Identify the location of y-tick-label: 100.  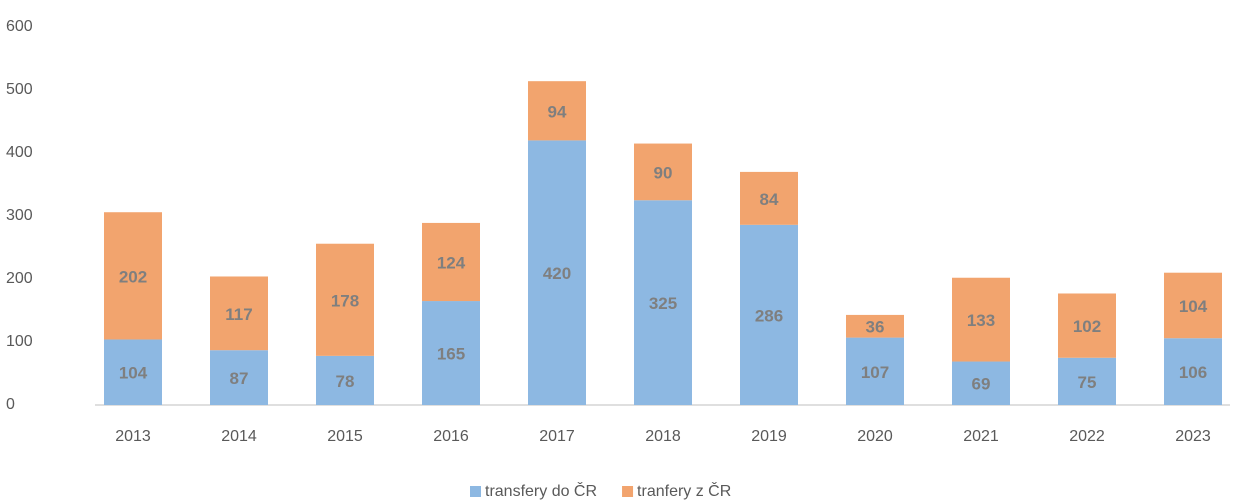
(19, 341).